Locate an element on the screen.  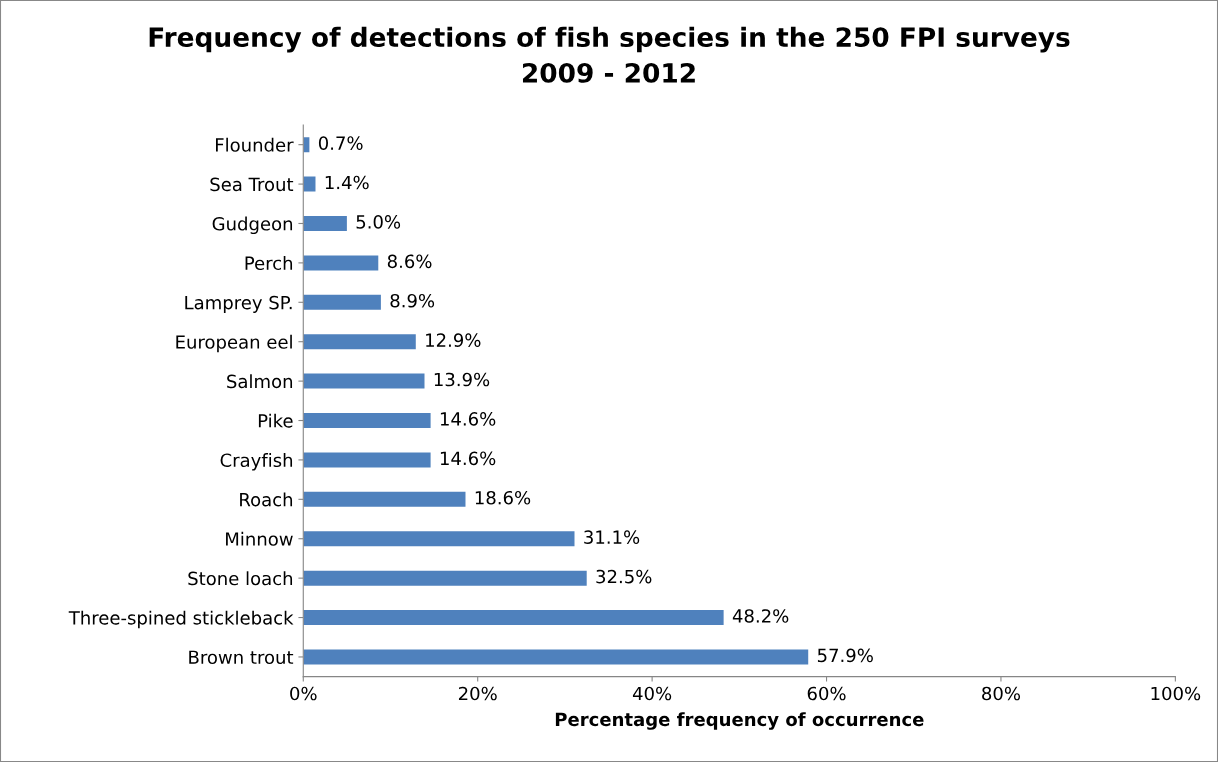
data-label: 8.9% is located at coordinates (412, 300).